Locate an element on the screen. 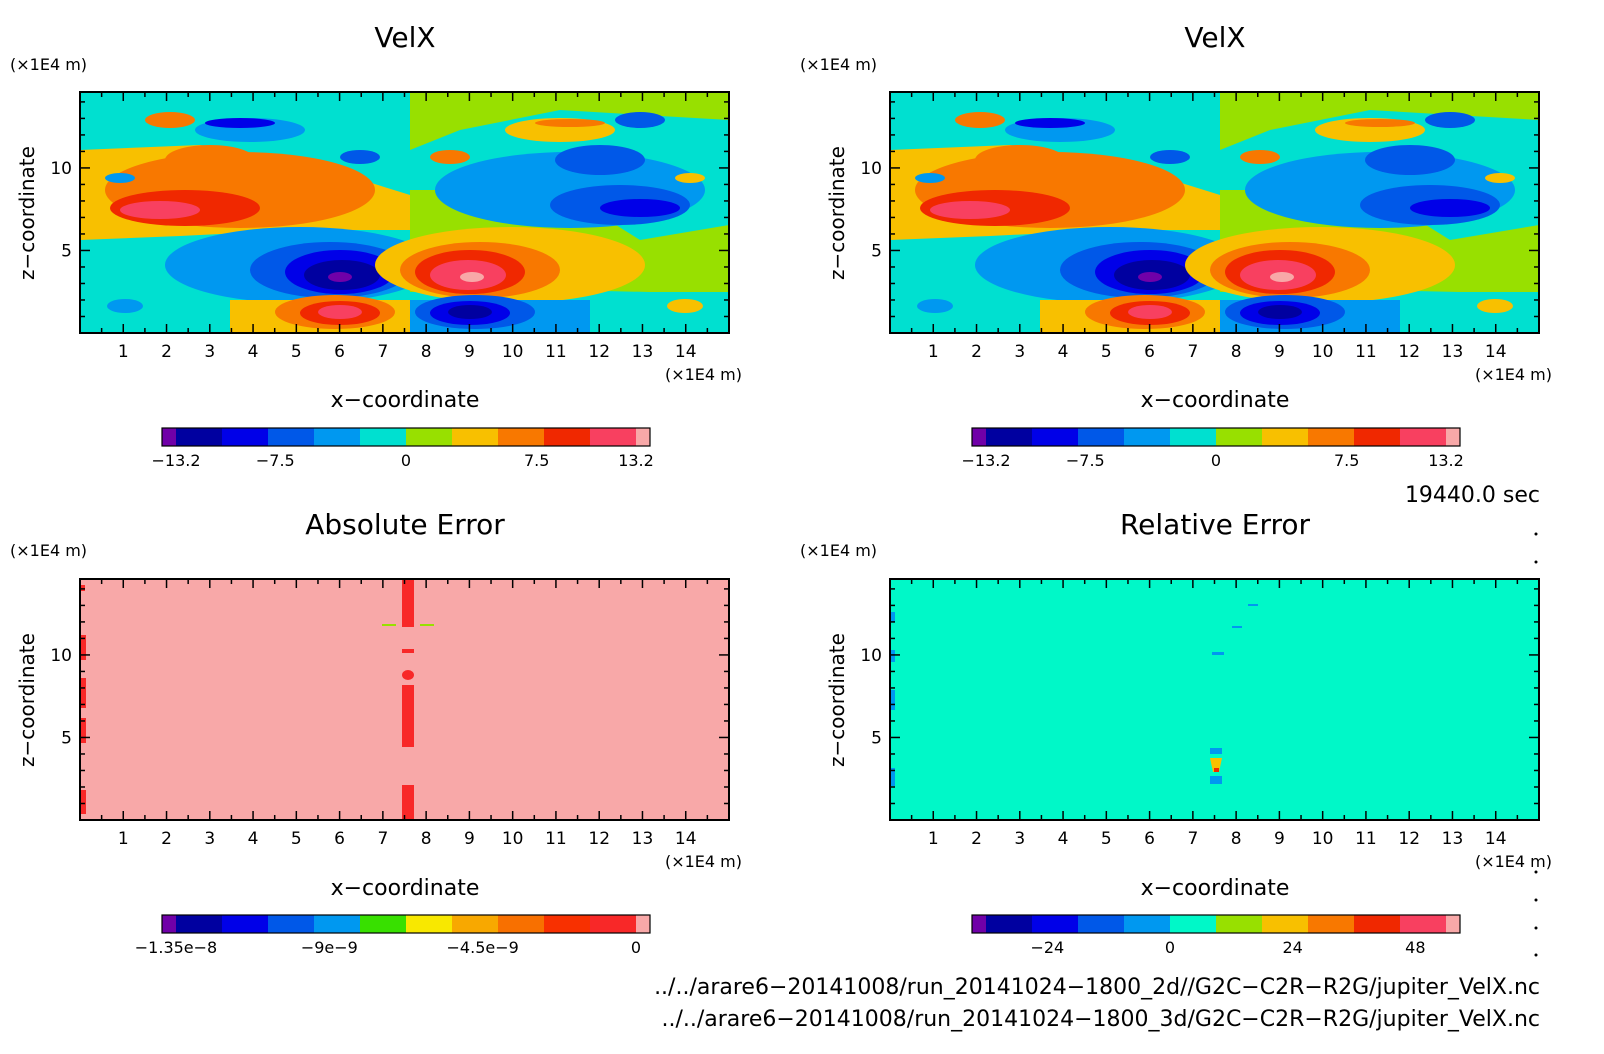 The height and width of the screenshot is (1054, 1604). panel-title: Relative Error is located at coordinates (1215, 524).